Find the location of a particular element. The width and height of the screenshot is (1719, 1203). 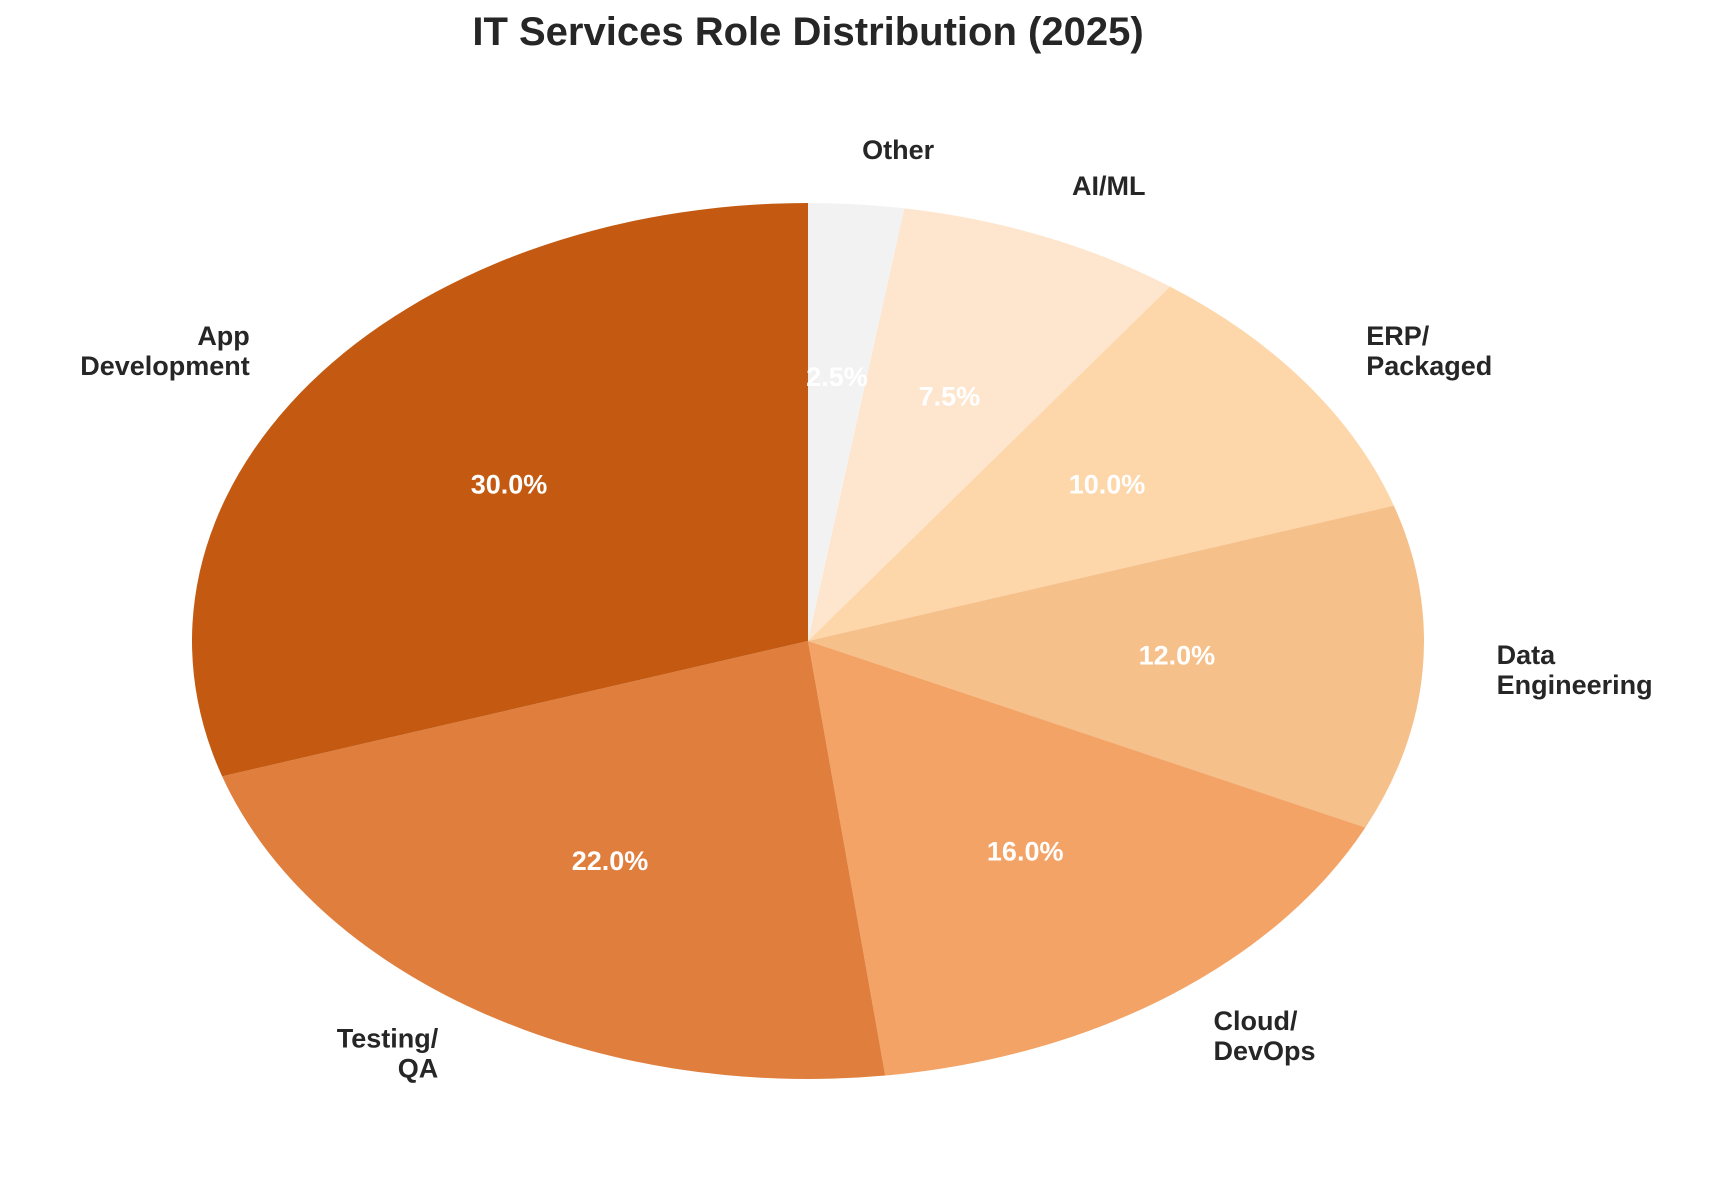

pct-label-app-development: 30.0% is located at coordinates (509, 485).